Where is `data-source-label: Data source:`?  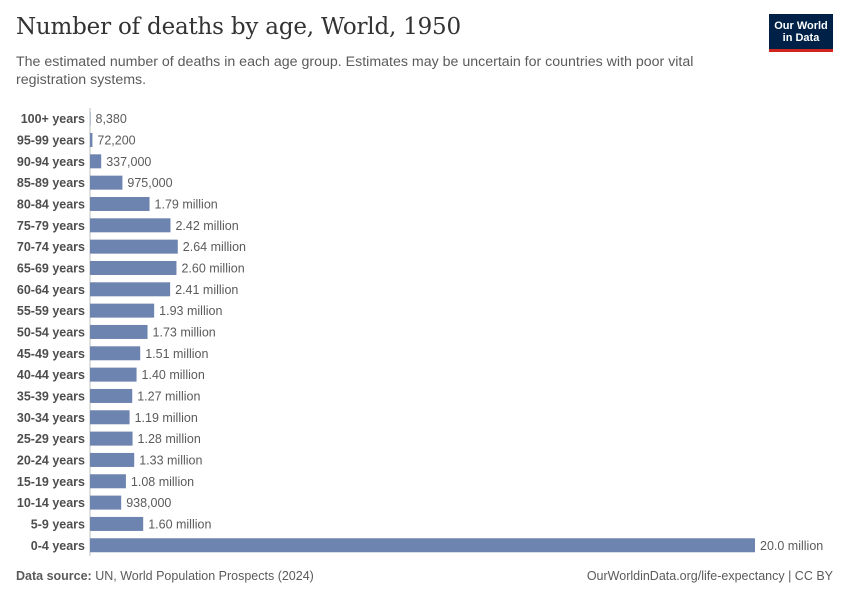
data-source-label: Data source: is located at coordinates (54, 576).